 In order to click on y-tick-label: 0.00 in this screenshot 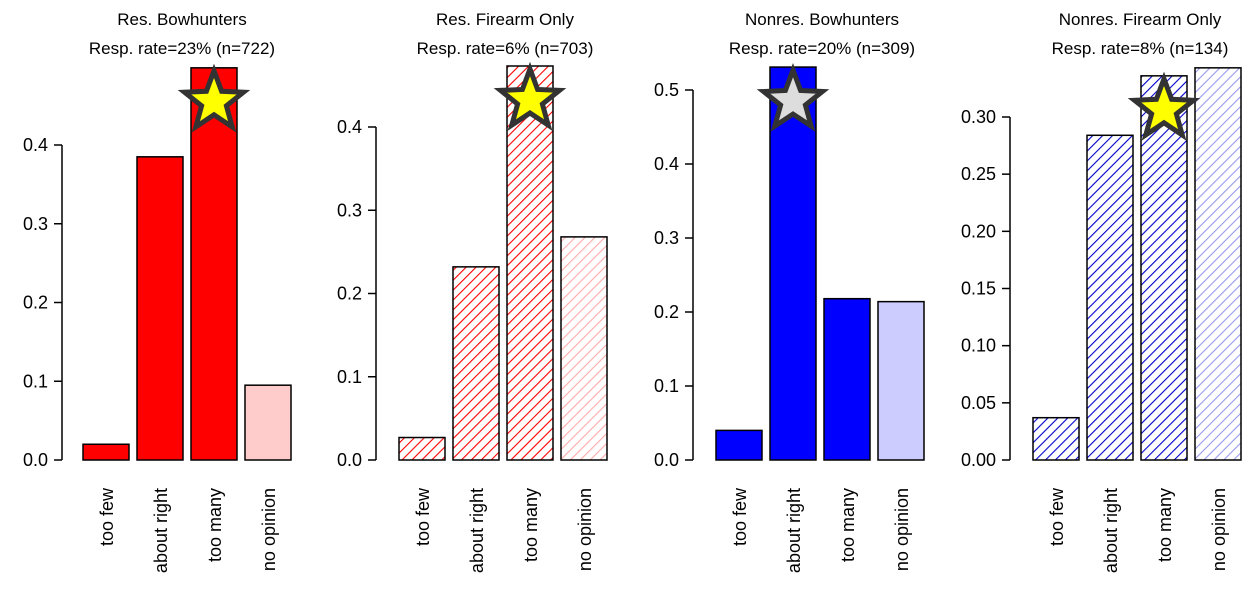, I will do `click(978, 460)`.